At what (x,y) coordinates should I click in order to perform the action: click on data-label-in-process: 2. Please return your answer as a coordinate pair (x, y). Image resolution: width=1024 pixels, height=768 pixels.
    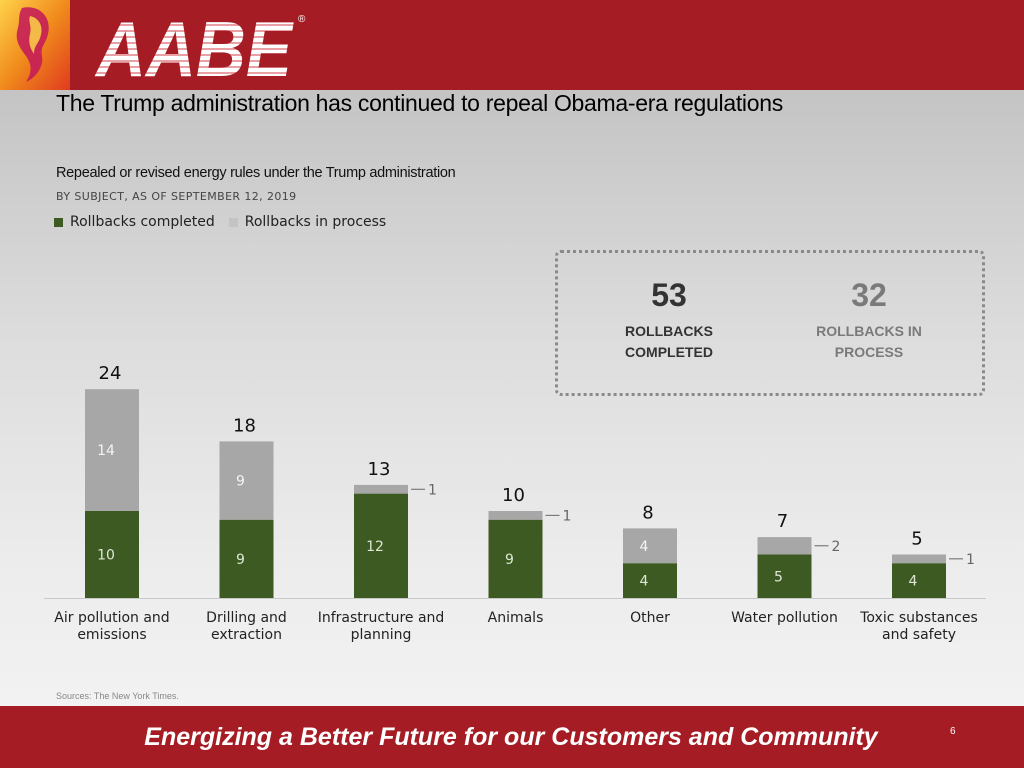
    Looking at the image, I should click on (836, 547).